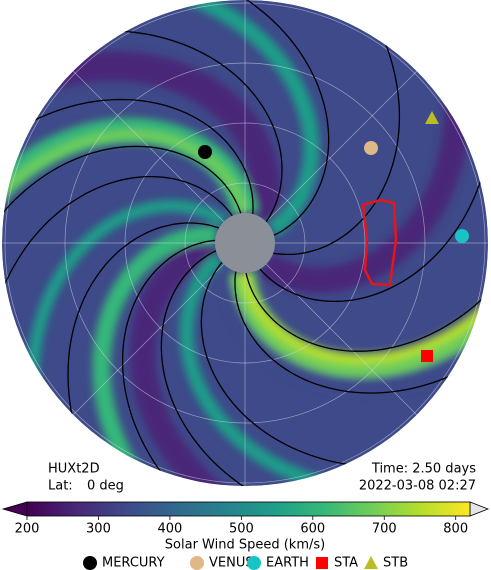 Image resolution: width=491 pixels, height=570 pixels. I want to click on lat-value: 0 deg, so click(105, 486).